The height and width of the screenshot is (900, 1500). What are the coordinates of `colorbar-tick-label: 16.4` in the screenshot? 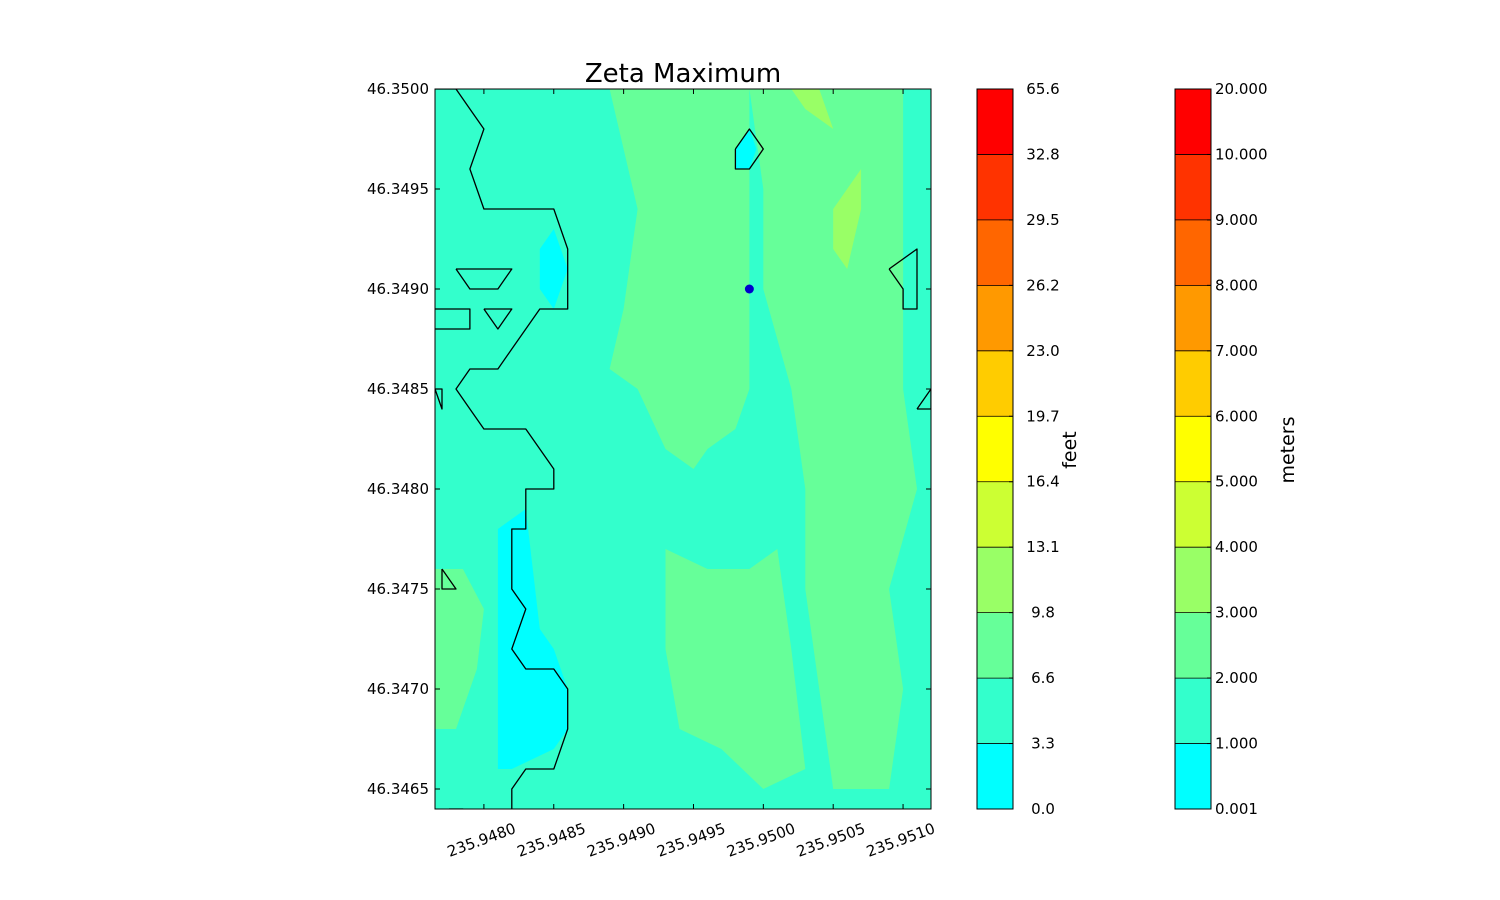 It's located at (1042, 482).